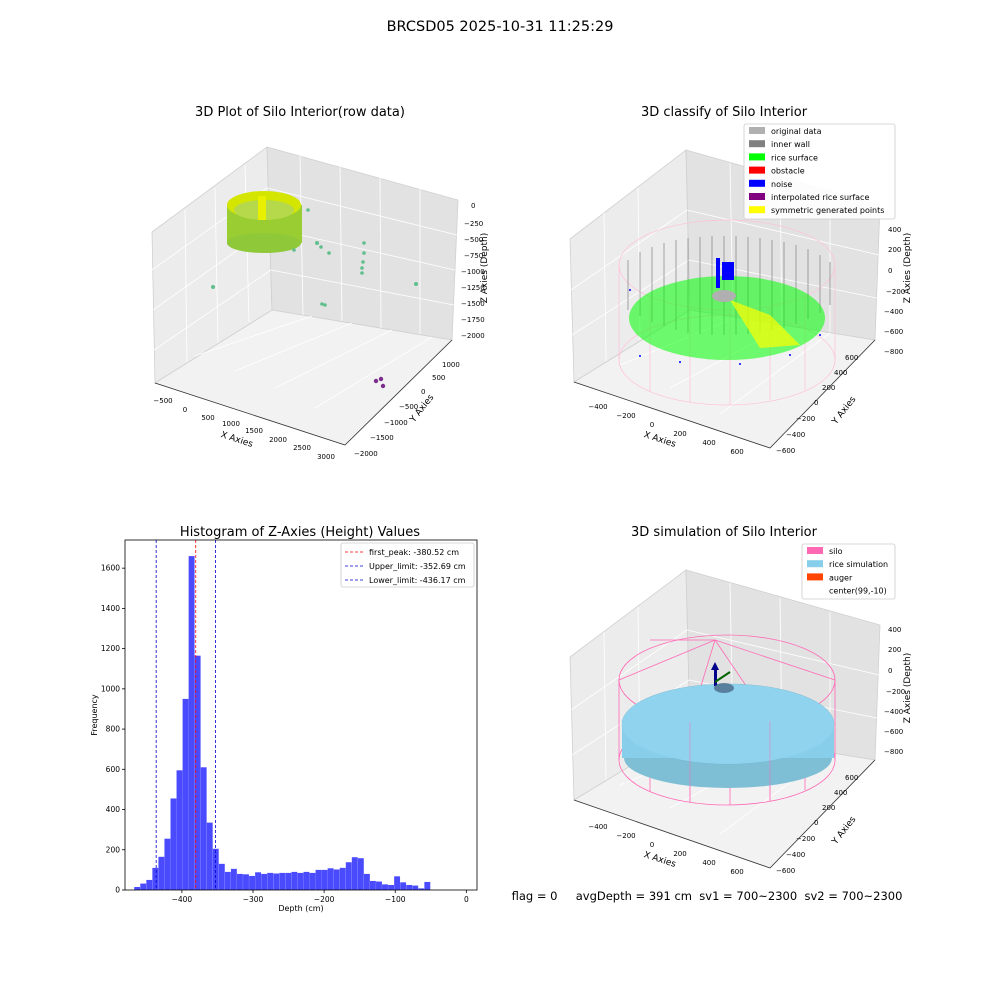  Describe the element at coordinates (264, 243) in the screenshot. I see `raw-cylinder-bottom` at that location.